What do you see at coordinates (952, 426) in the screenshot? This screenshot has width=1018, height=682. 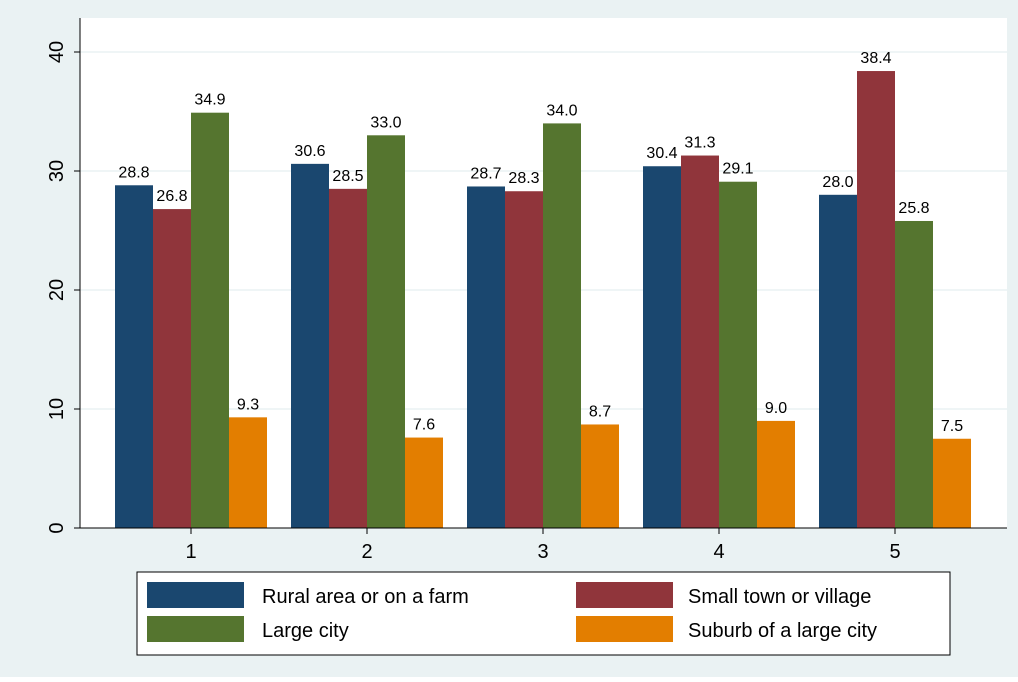 I see `data-label: 7.5` at bounding box center [952, 426].